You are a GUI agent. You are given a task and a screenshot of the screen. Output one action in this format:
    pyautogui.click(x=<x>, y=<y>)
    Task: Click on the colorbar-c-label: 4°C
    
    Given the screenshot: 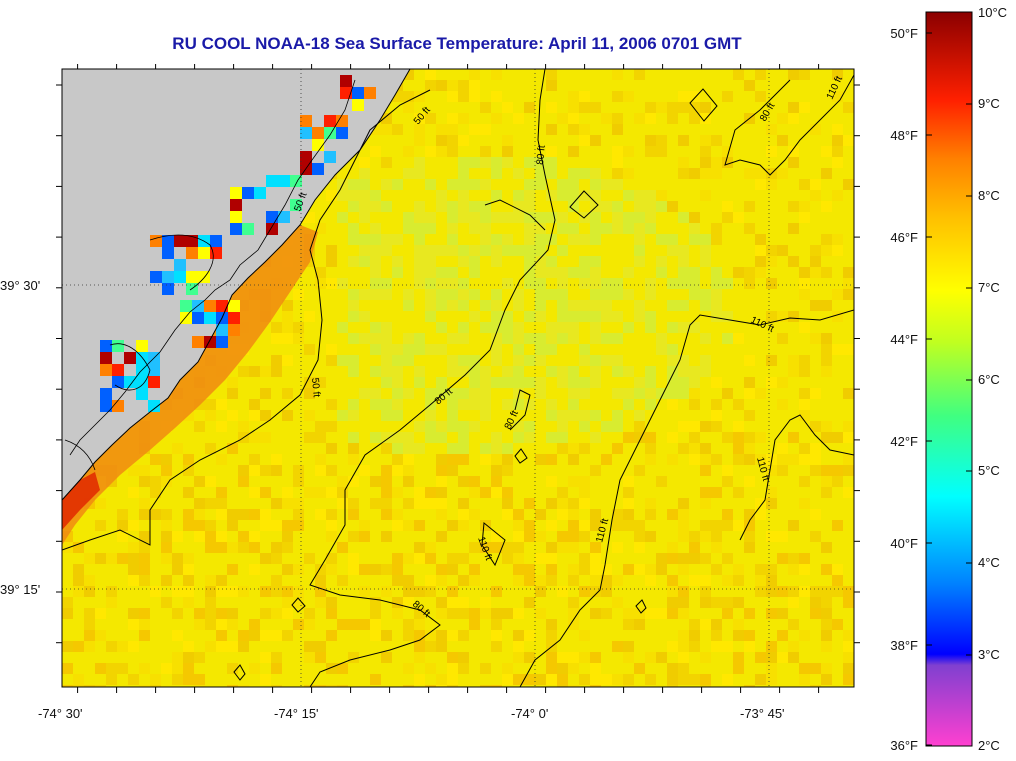 What is the action you would take?
    pyautogui.click(x=989, y=562)
    